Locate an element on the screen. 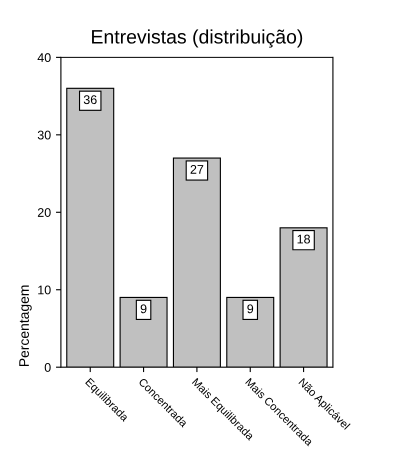 The image size is (406, 459). y-axis-title: Percentagem is located at coordinates (25, 326).